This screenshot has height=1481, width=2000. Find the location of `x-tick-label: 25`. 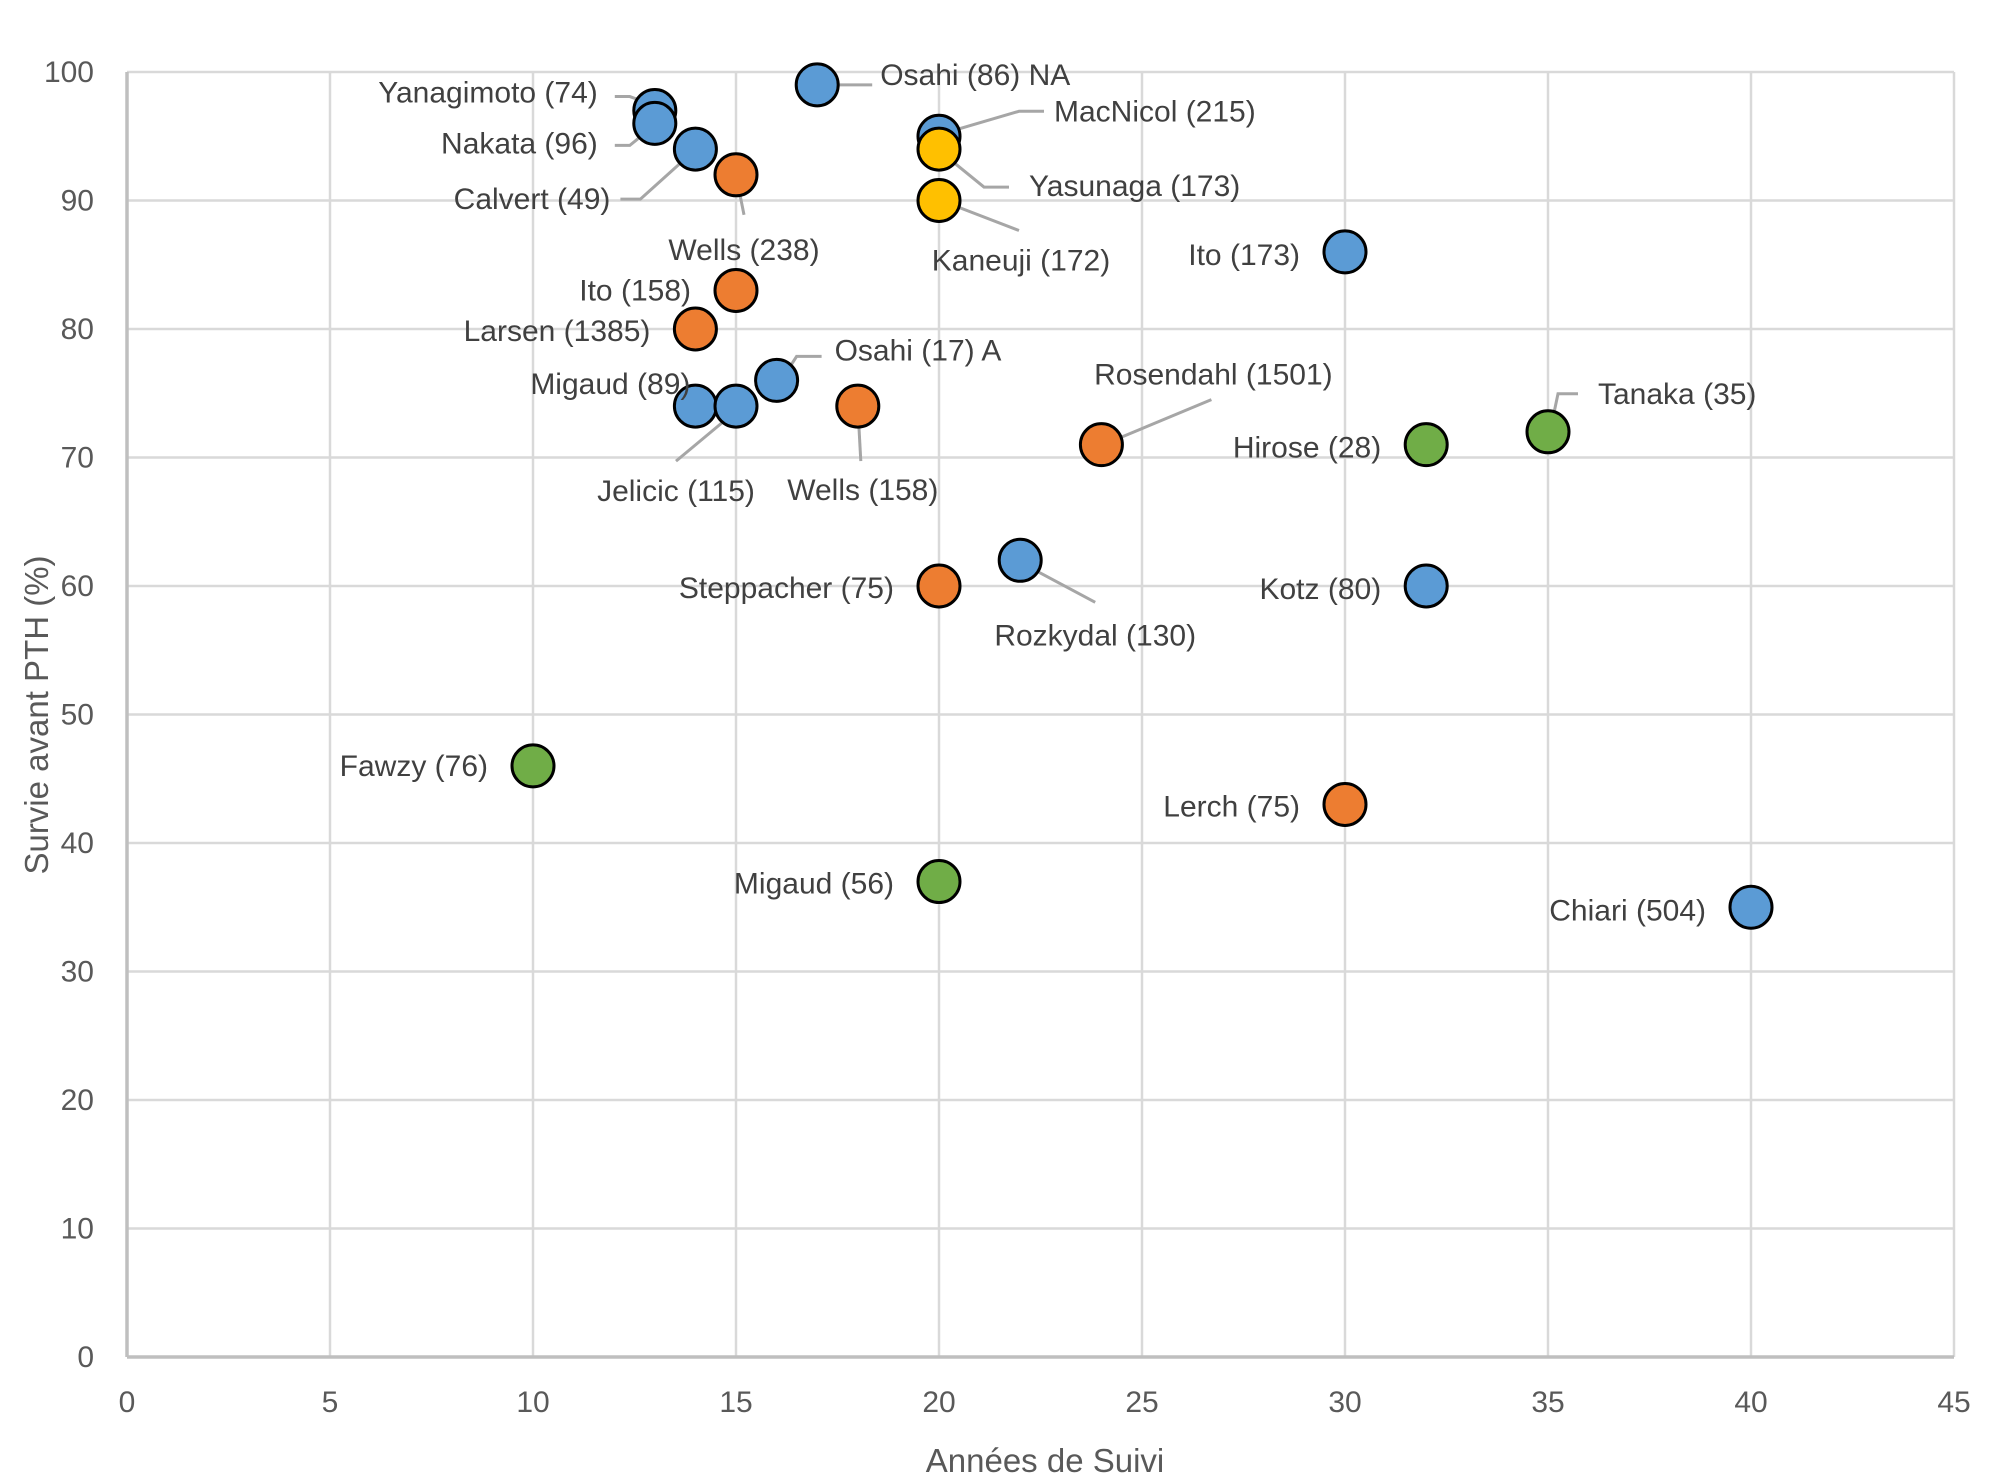

x-tick-label: 25 is located at coordinates (1141, 1402).